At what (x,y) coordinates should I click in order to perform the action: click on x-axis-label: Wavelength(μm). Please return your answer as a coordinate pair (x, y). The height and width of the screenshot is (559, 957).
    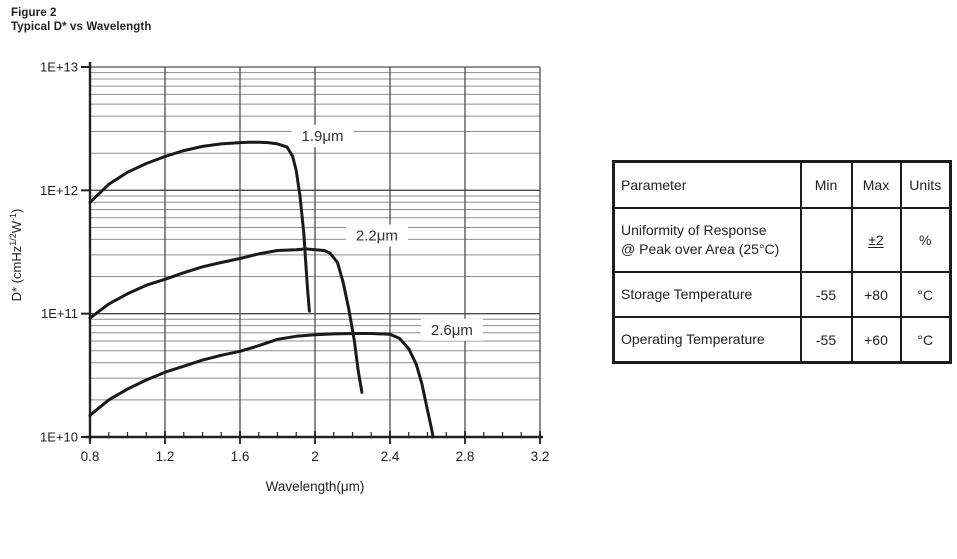
    Looking at the image, I should click on (315, 486).